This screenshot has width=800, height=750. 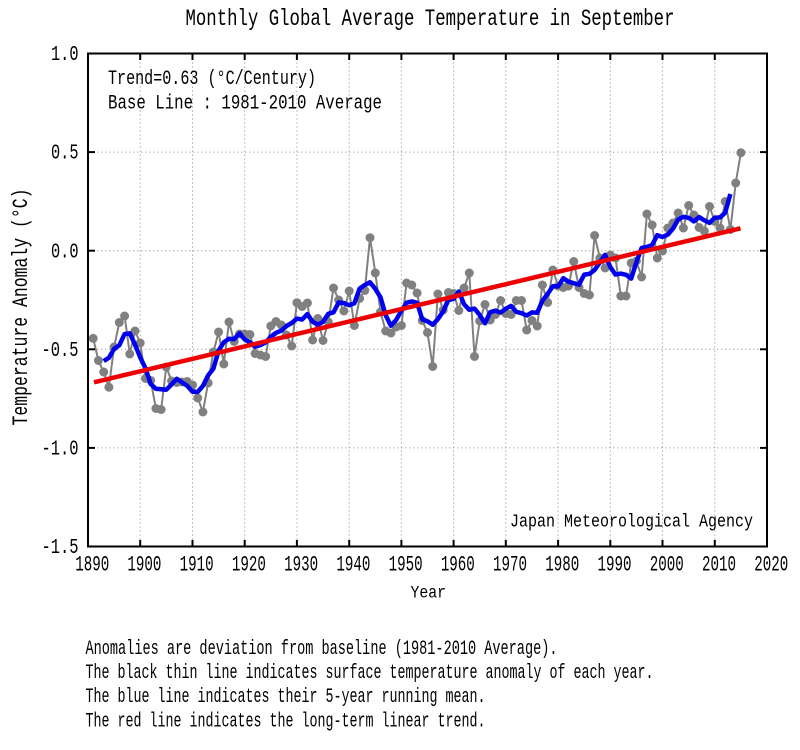 I want to click on svg-text: 1900, so click(x=144, y=565).